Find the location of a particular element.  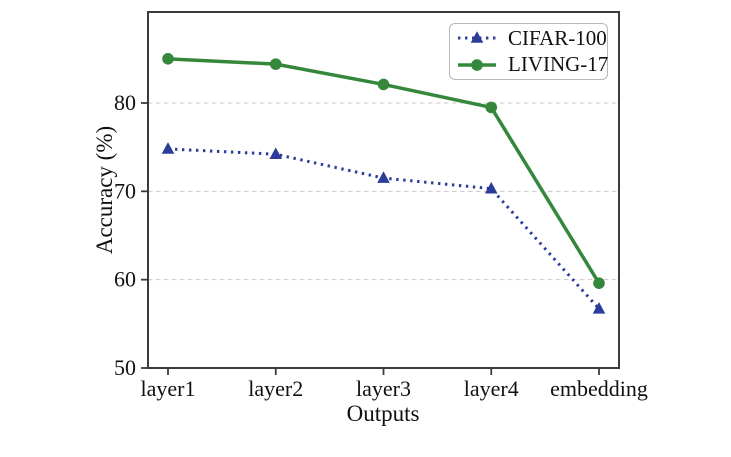

x-tick-label: layer4 is located at coordinates (491, 388).